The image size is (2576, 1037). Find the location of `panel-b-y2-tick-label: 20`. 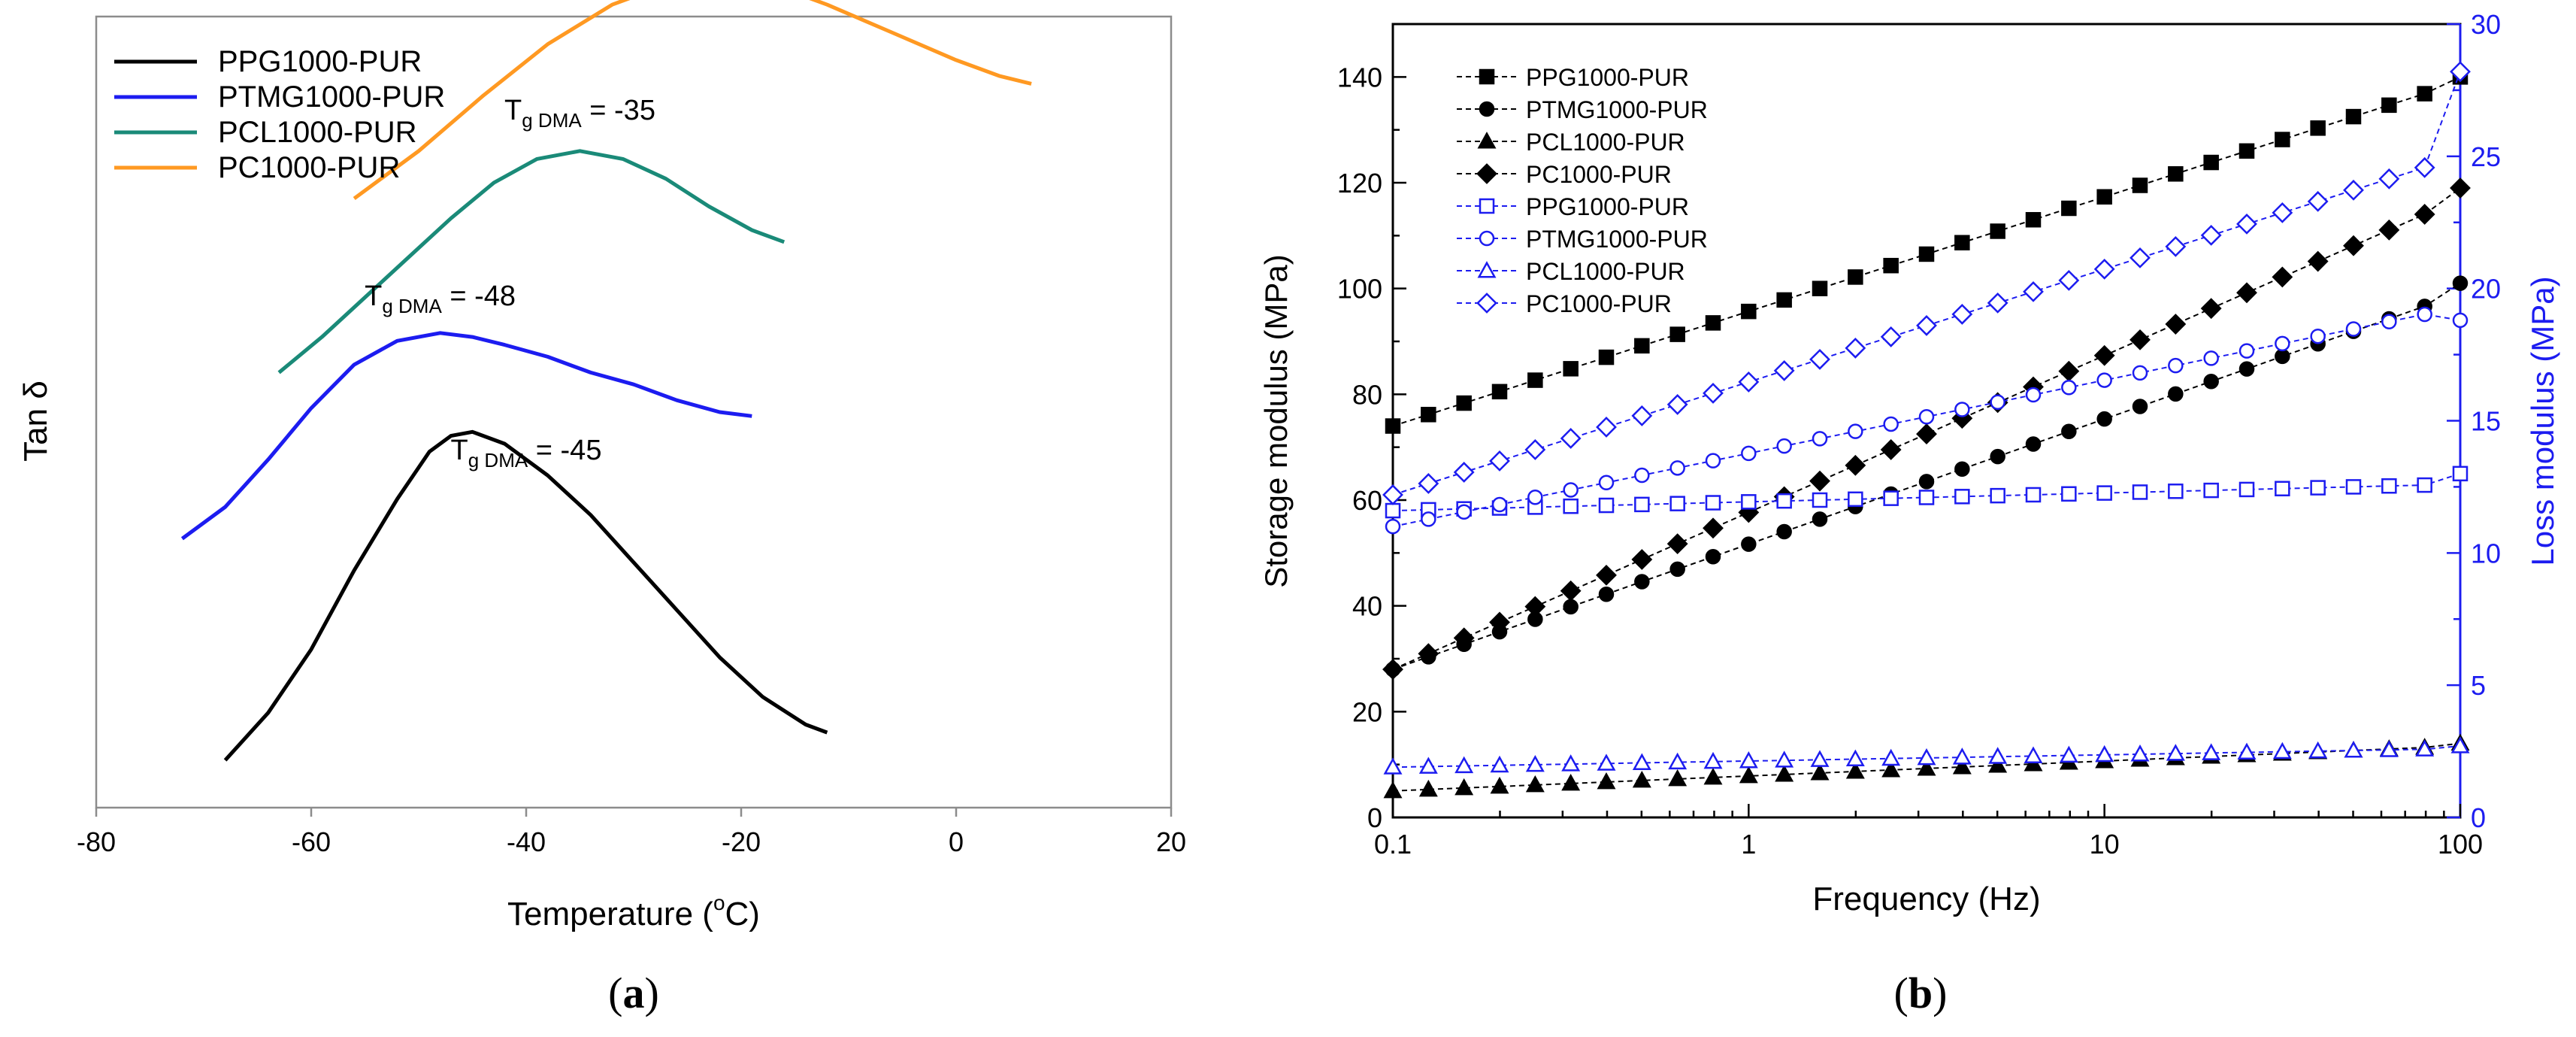

panel-b-y2-tick-label: 20 is located at coordinates (2486, 289).